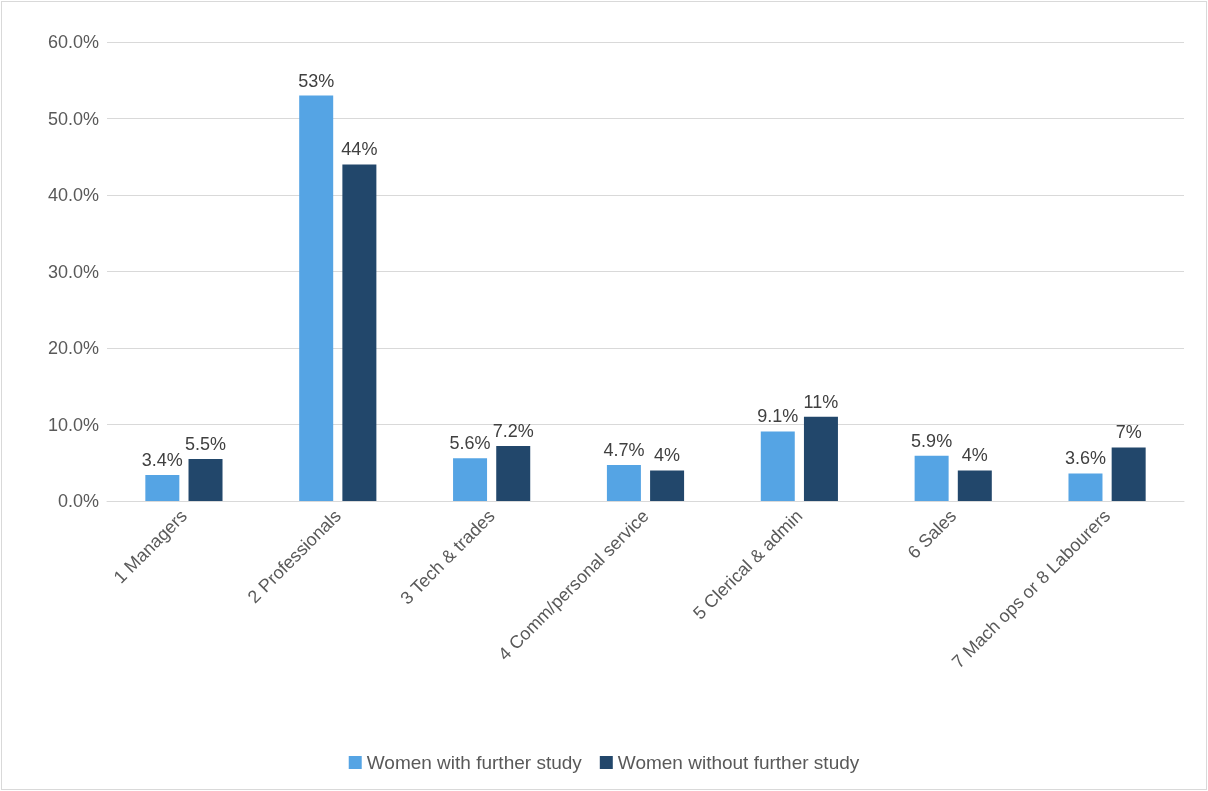 The image size is (1208, 791). Describe the element at coordinates (624, 450) in the screenshot. I see `data-label: 4.7%` at that location.